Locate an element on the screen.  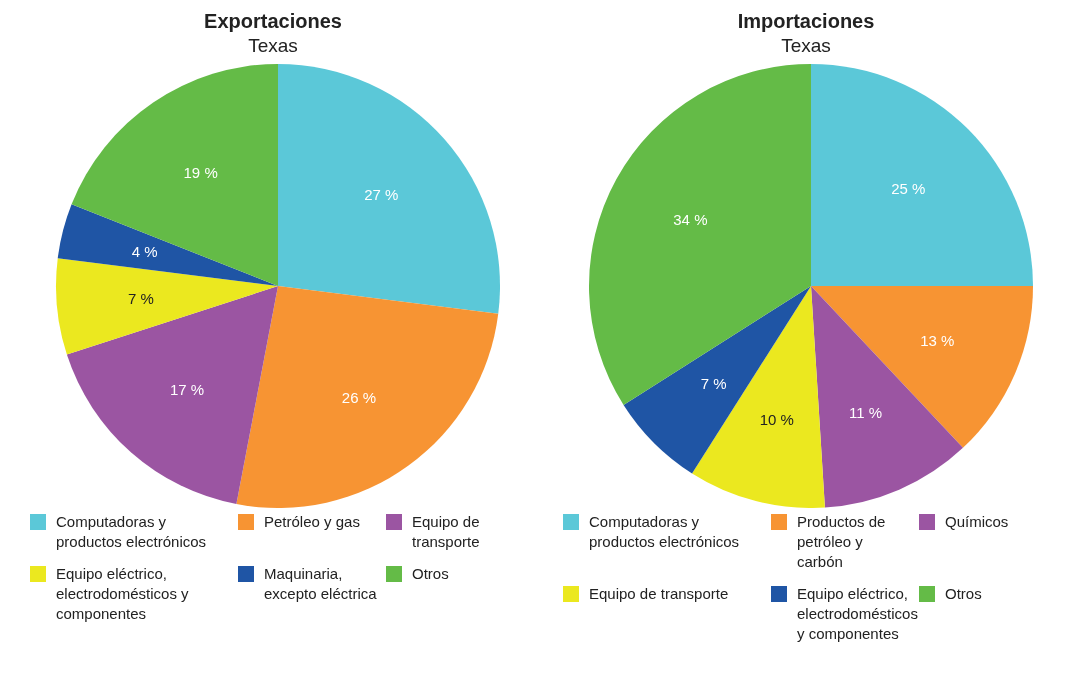
data-label: 26 % is located at coordinates (358, 397).